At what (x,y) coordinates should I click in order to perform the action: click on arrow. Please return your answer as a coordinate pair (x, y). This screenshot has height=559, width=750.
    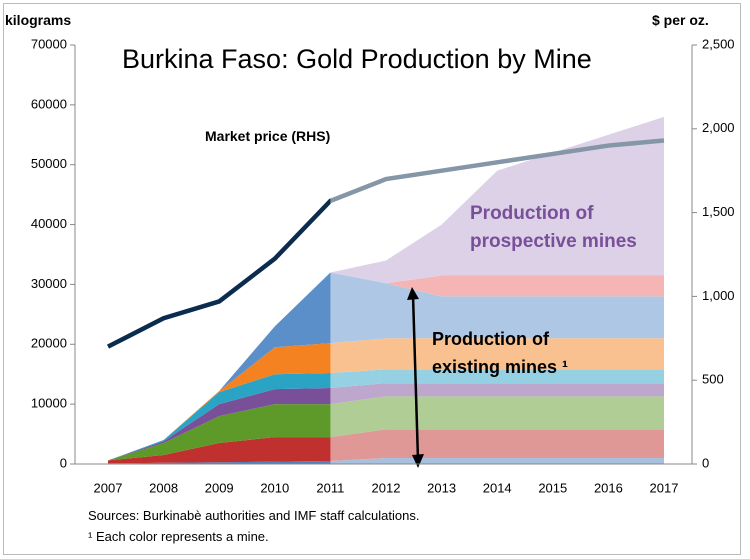
    Looking at the image, I should click on (415, 377).